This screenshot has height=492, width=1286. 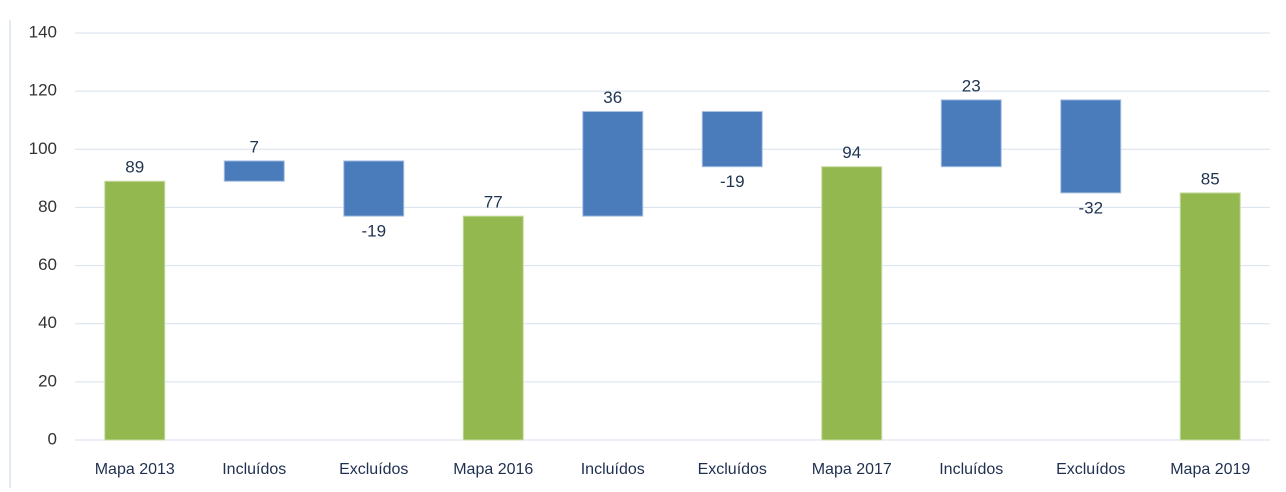 I want to click on y-tick-label: 60, so click(x=47, y=264).